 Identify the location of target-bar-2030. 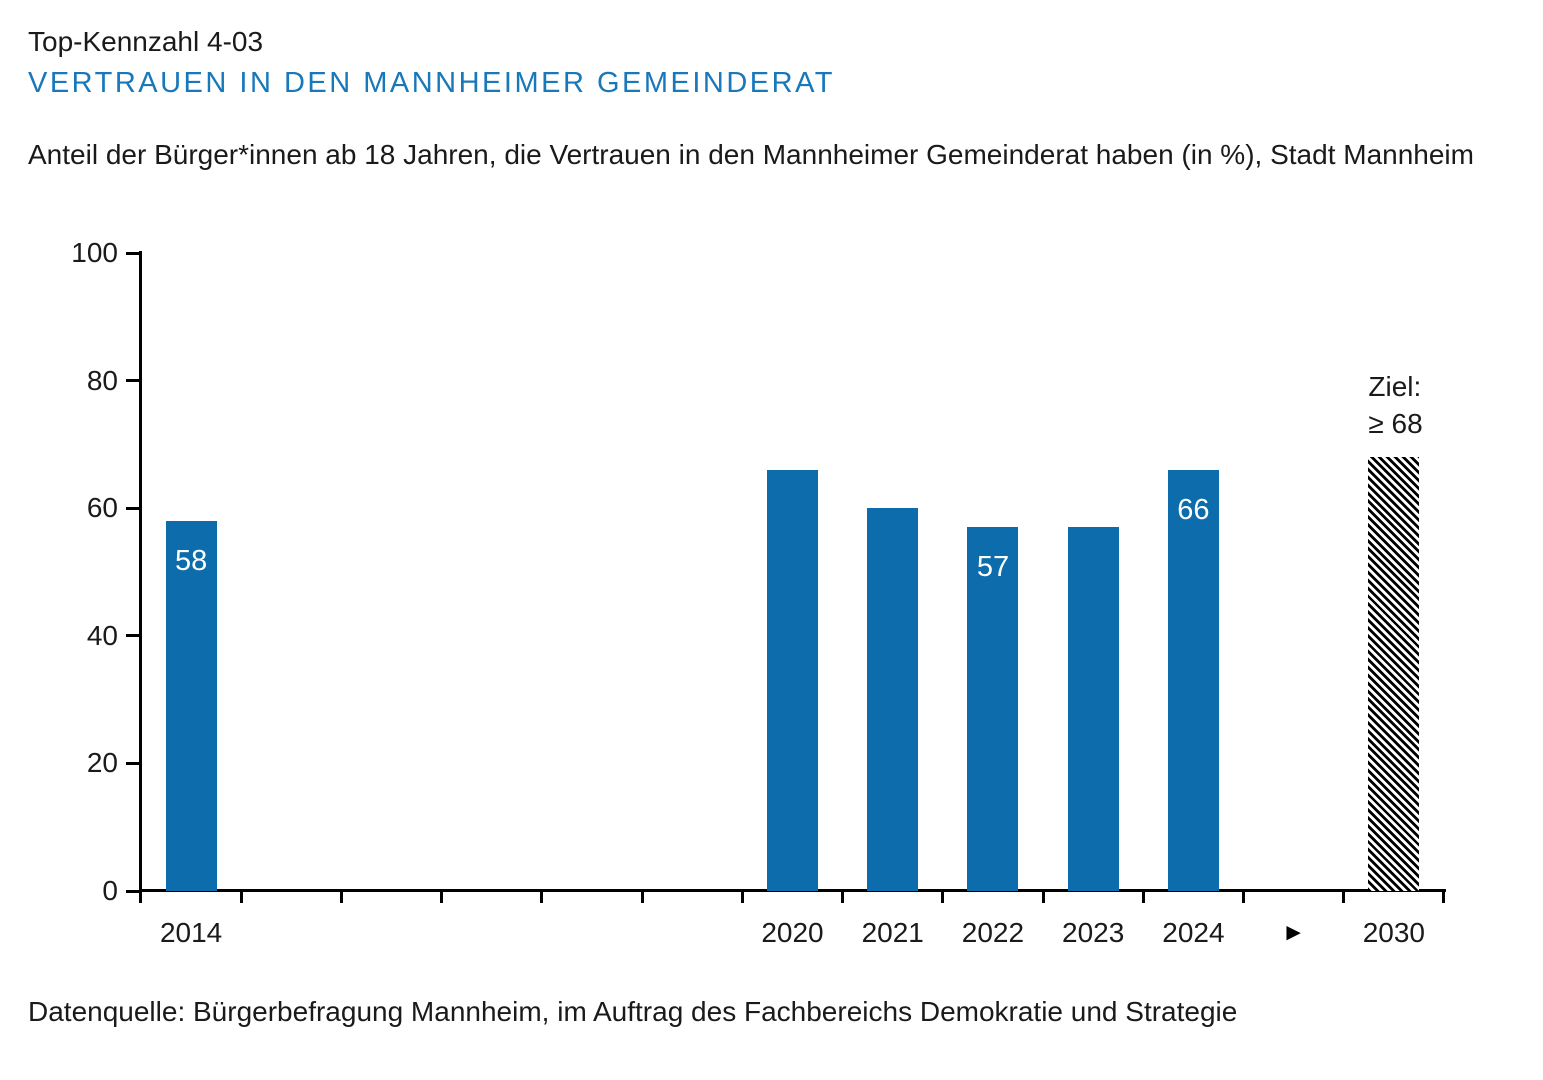
(1394, 674).